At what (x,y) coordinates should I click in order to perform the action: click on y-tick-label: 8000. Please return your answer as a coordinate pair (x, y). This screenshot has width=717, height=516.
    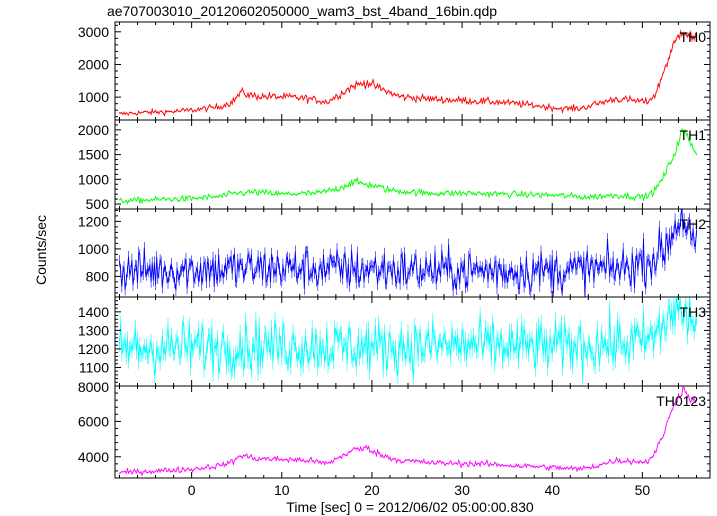
    Looking at the image, I should click on (93, 387).